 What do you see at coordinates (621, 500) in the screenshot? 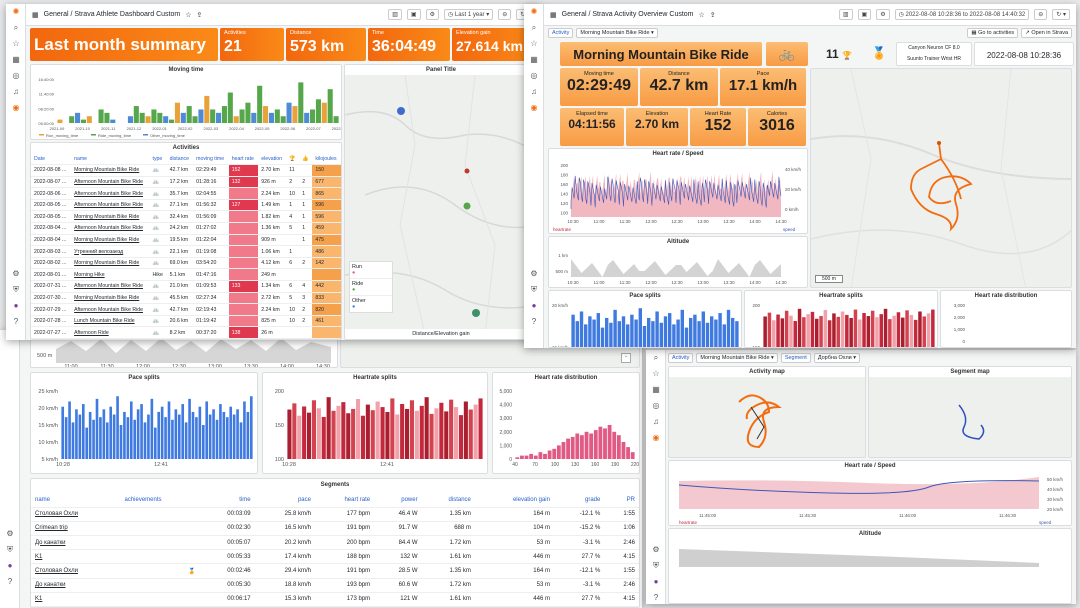
I see `column-header: PR` at bounding box center [621, 500].